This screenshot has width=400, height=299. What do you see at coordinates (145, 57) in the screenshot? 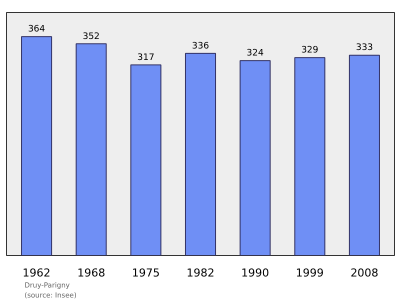
I see `data-label: 317` at bounding box center [145, 57].